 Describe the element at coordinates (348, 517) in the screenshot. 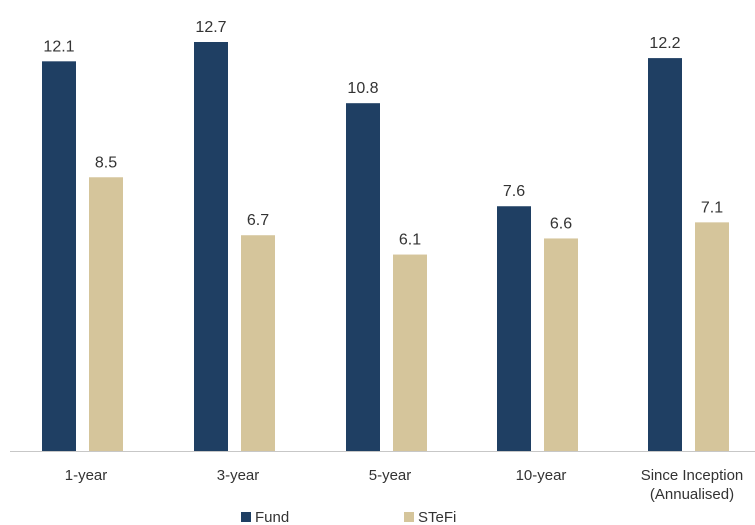

I see `legend: Fund STeFi` at that location.